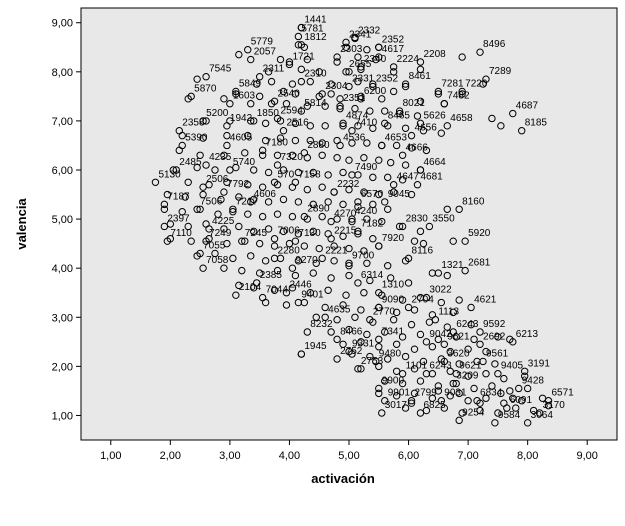  I want to click on point-label: 2540, so click(289, 93).